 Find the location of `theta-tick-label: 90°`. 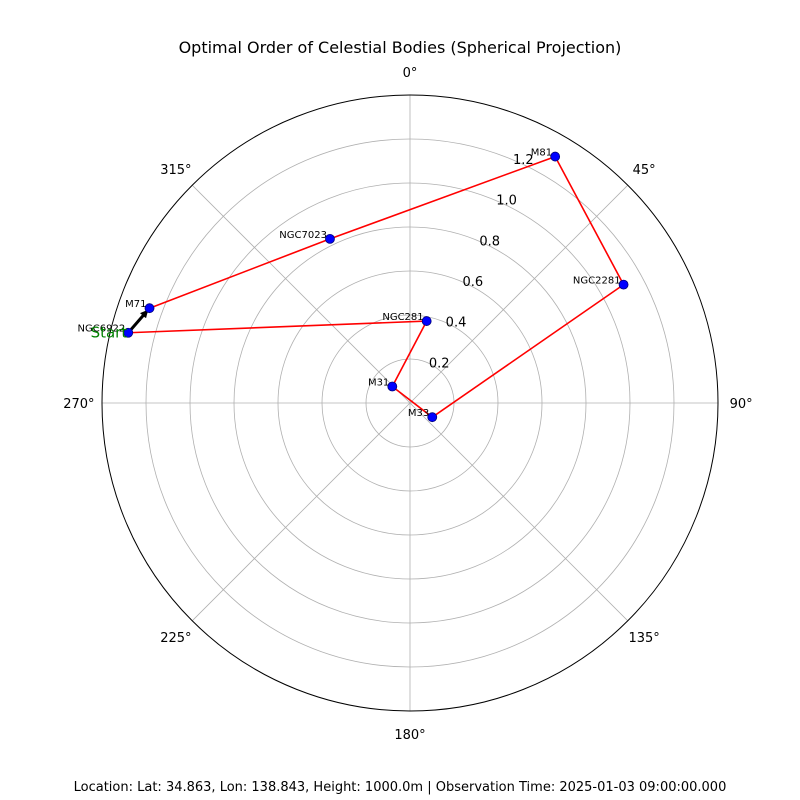

theta-tick-label: 90° is located at coordinates (741, 404).